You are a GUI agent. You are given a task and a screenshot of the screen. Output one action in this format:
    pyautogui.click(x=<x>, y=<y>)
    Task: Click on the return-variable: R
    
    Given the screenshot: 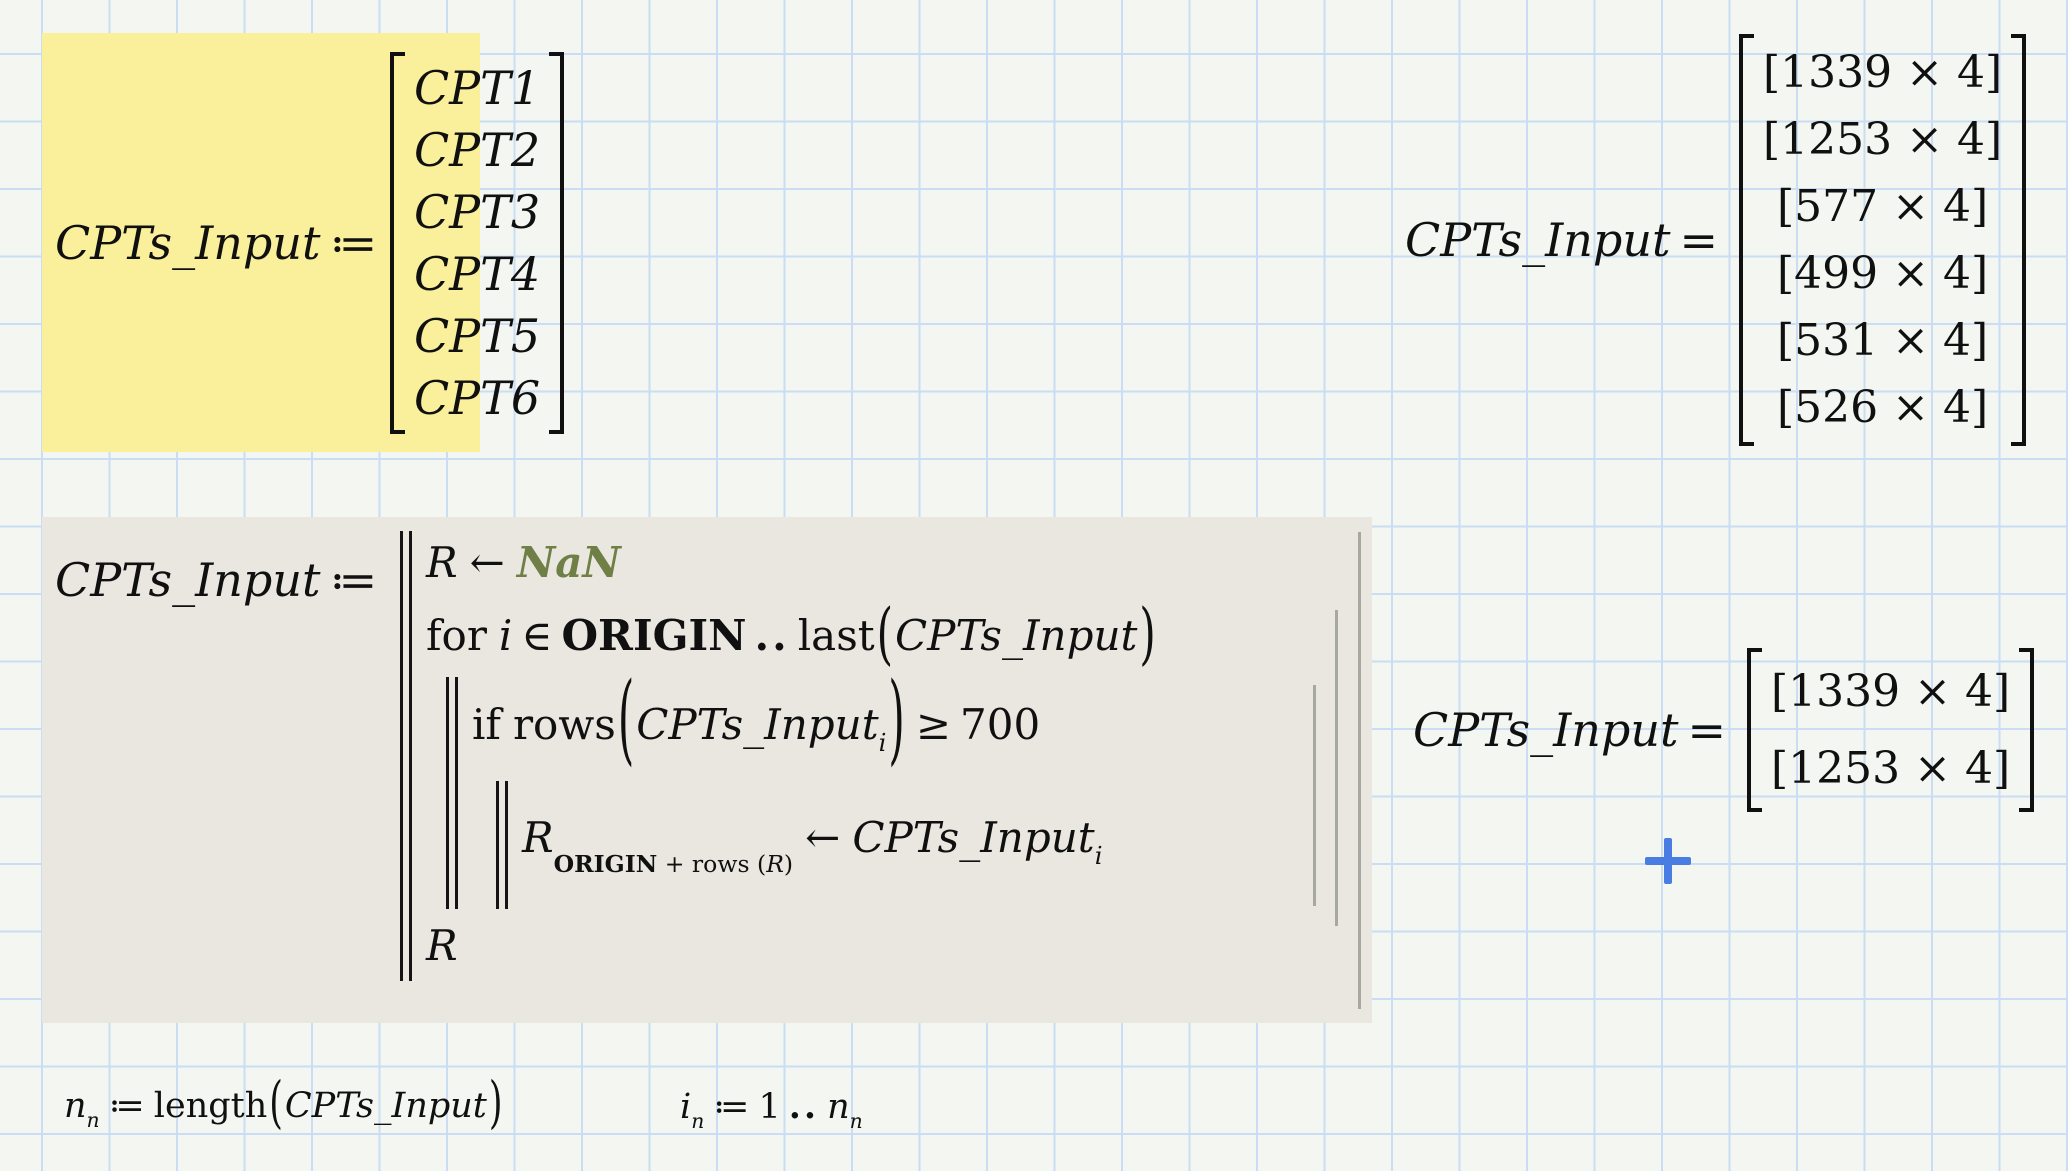 What is the action you would take?
    pyautogui.click(x=442, y=945)
    